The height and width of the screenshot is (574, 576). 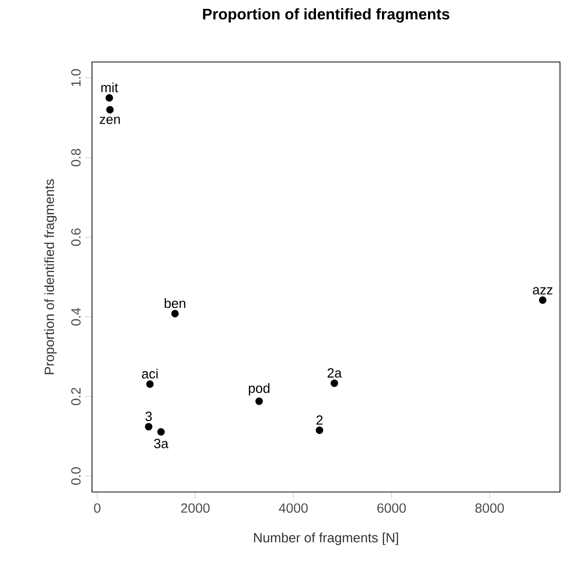 What do you see at coordinates (542, 290) in the screenshot?
I see `annotation: azz` at bounding box center [542, 290].